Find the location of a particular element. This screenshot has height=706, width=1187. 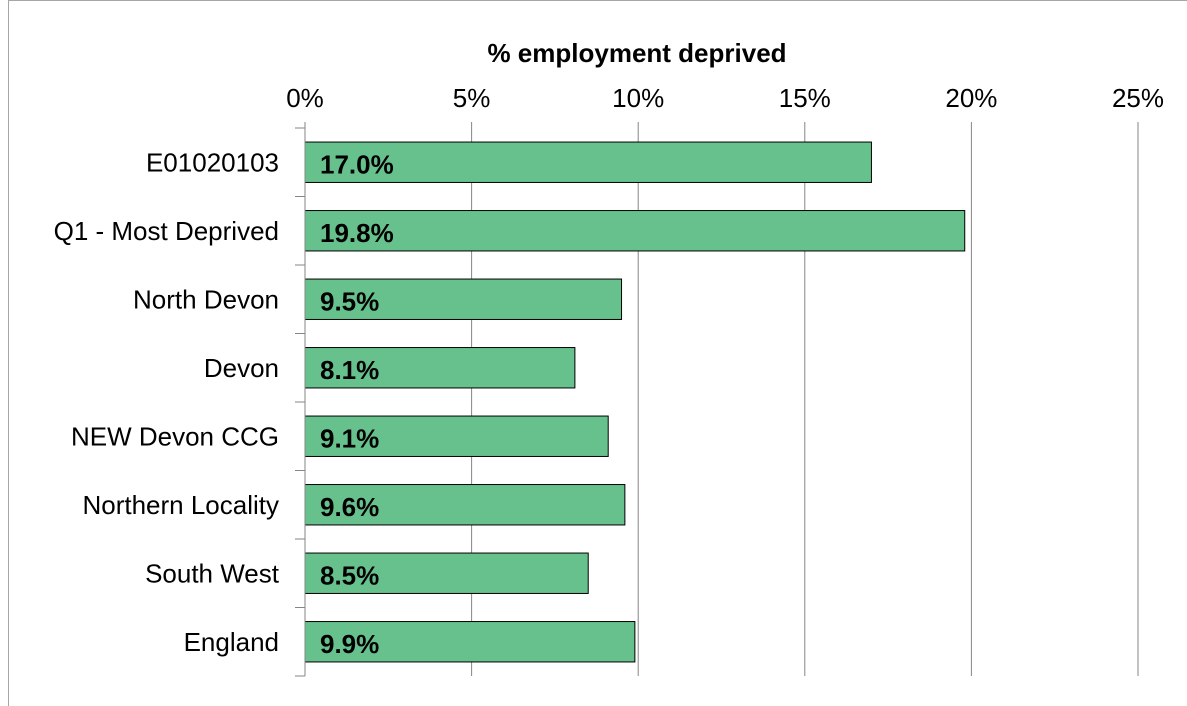

data-label: 9.5% is located at coordinates (349, 301).